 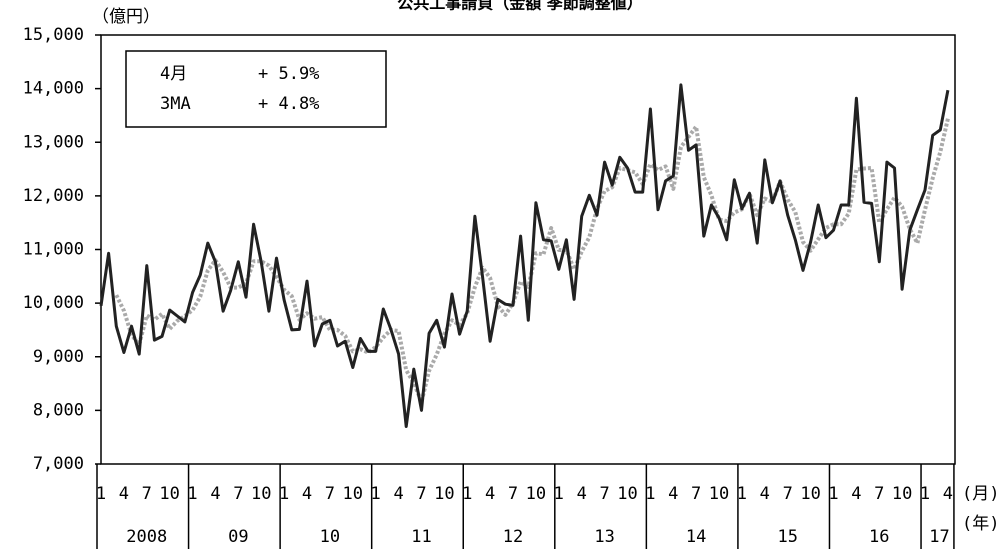 I want to click on summary-label: 3MA, so click(x=175, y=104).